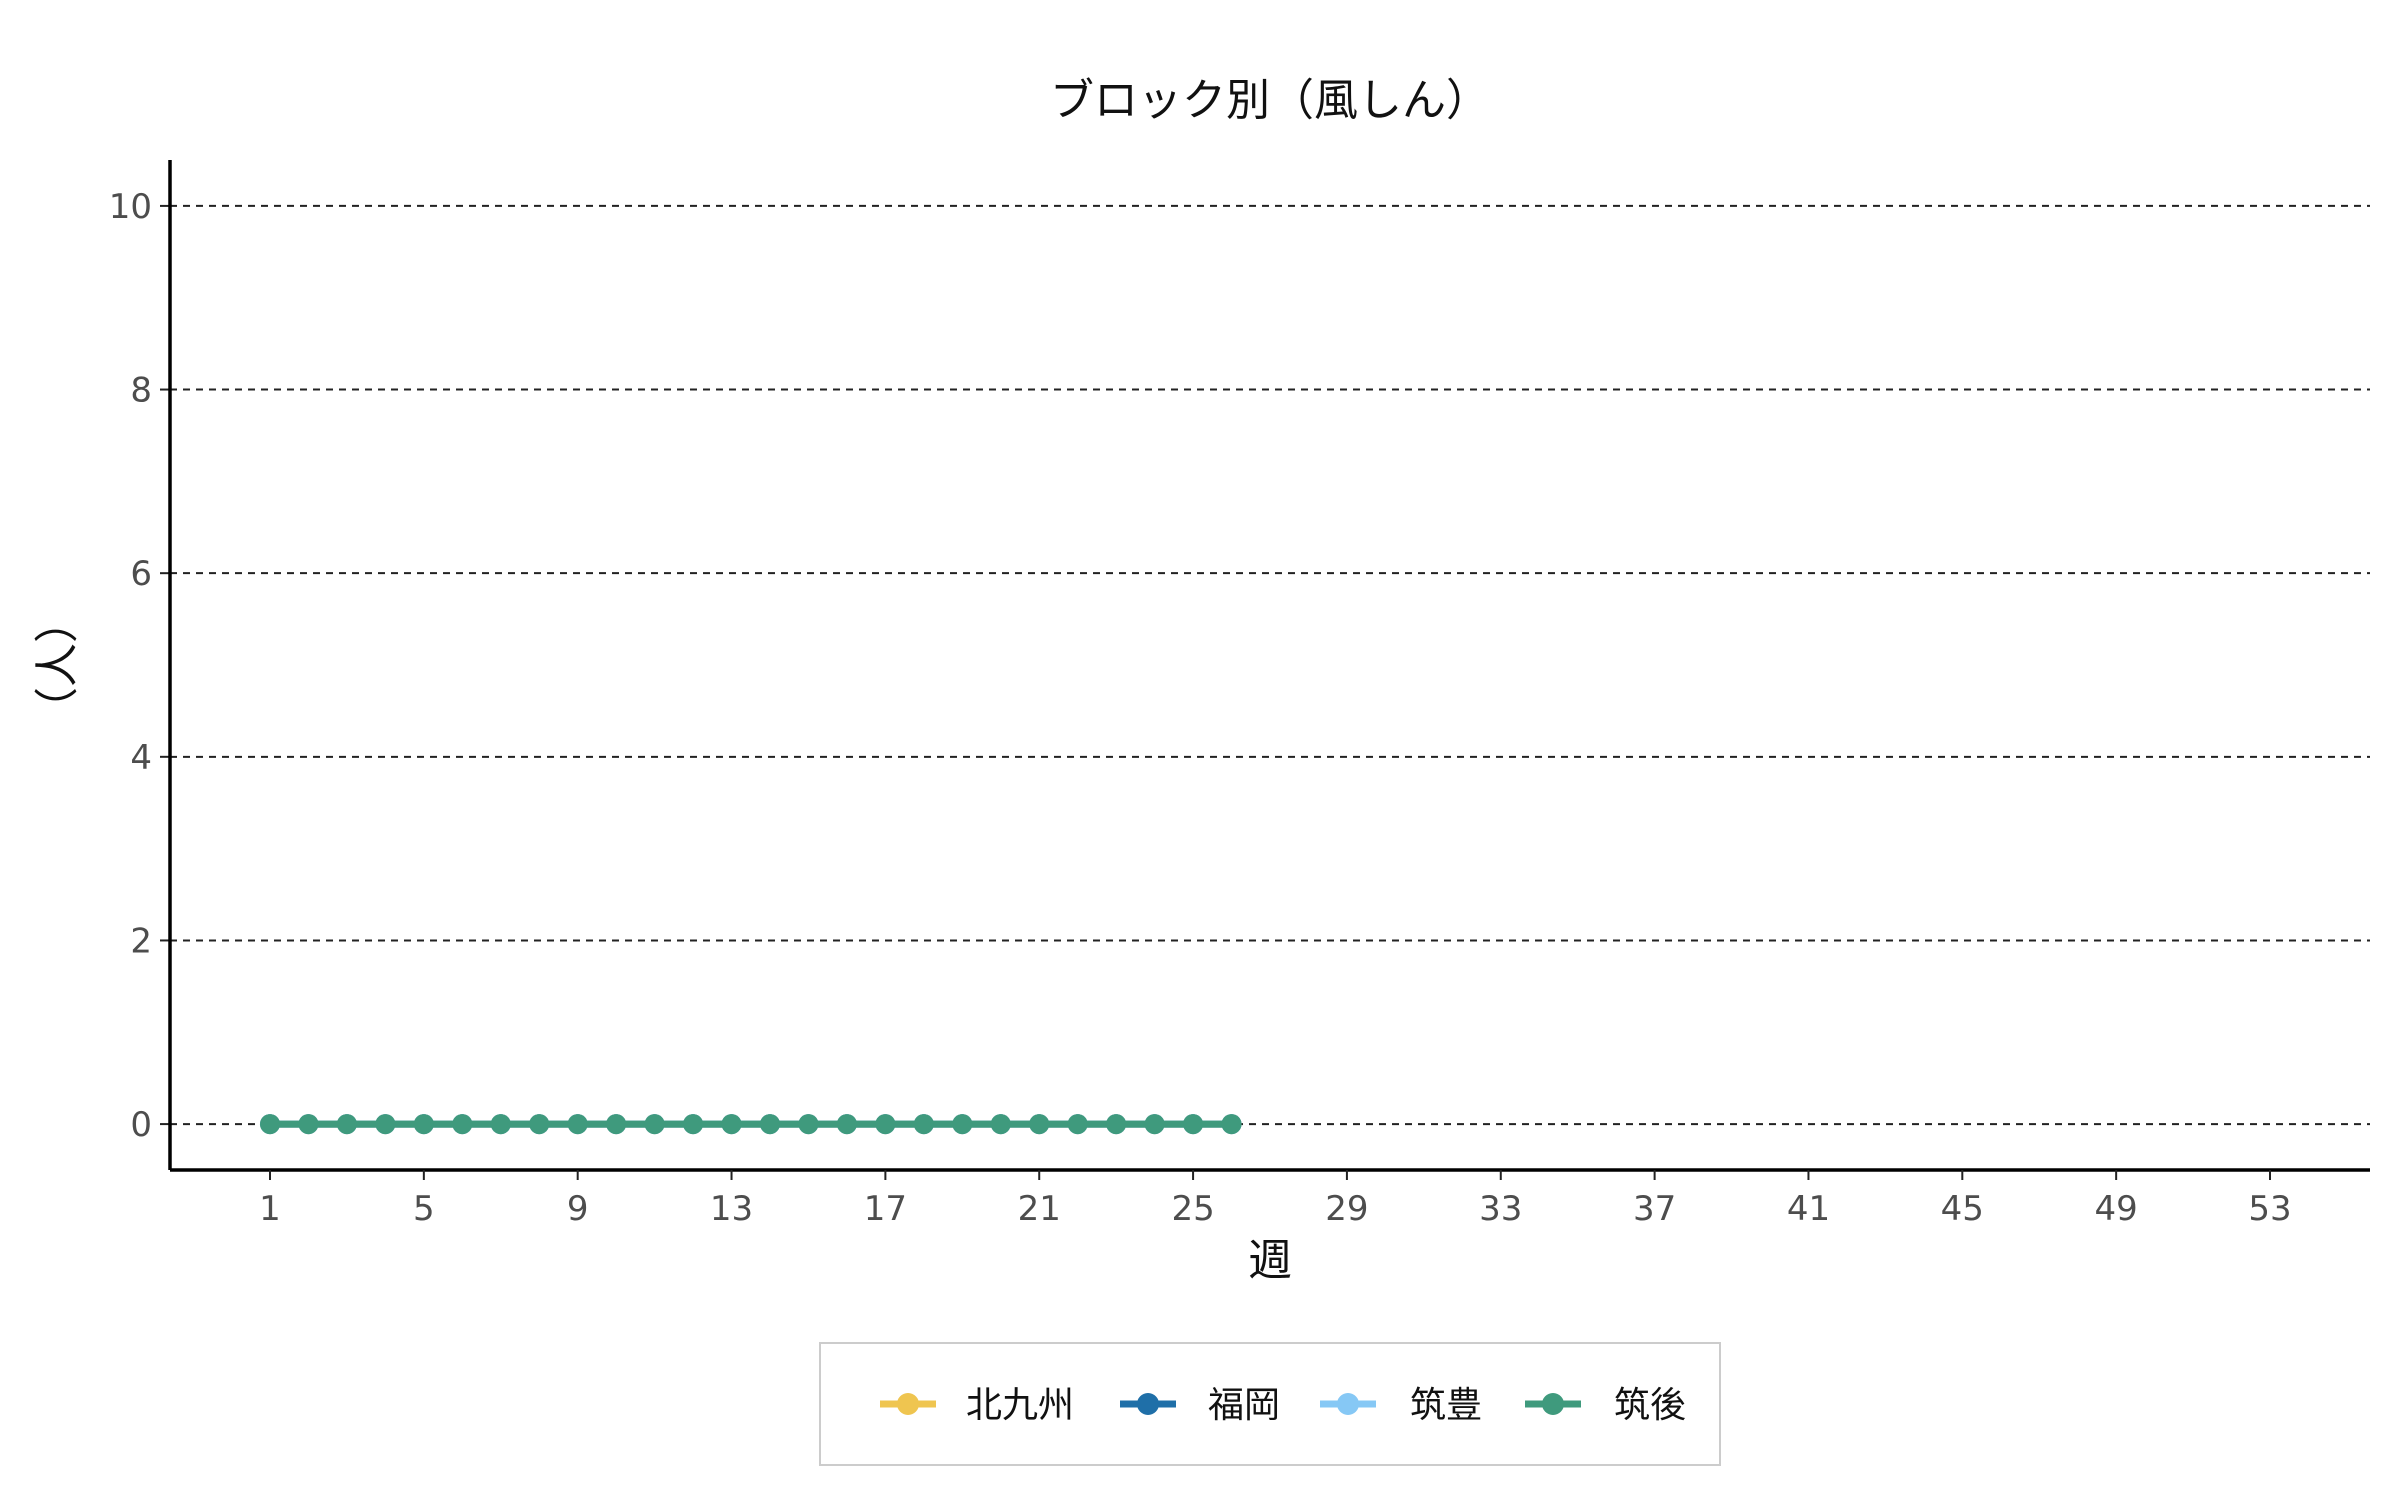 The width and height of the screenshot is (2400, 1500). Describe the element at coordinates (1039, 1209) in the screenshot. I see `x-tick-label: 21` at that location.